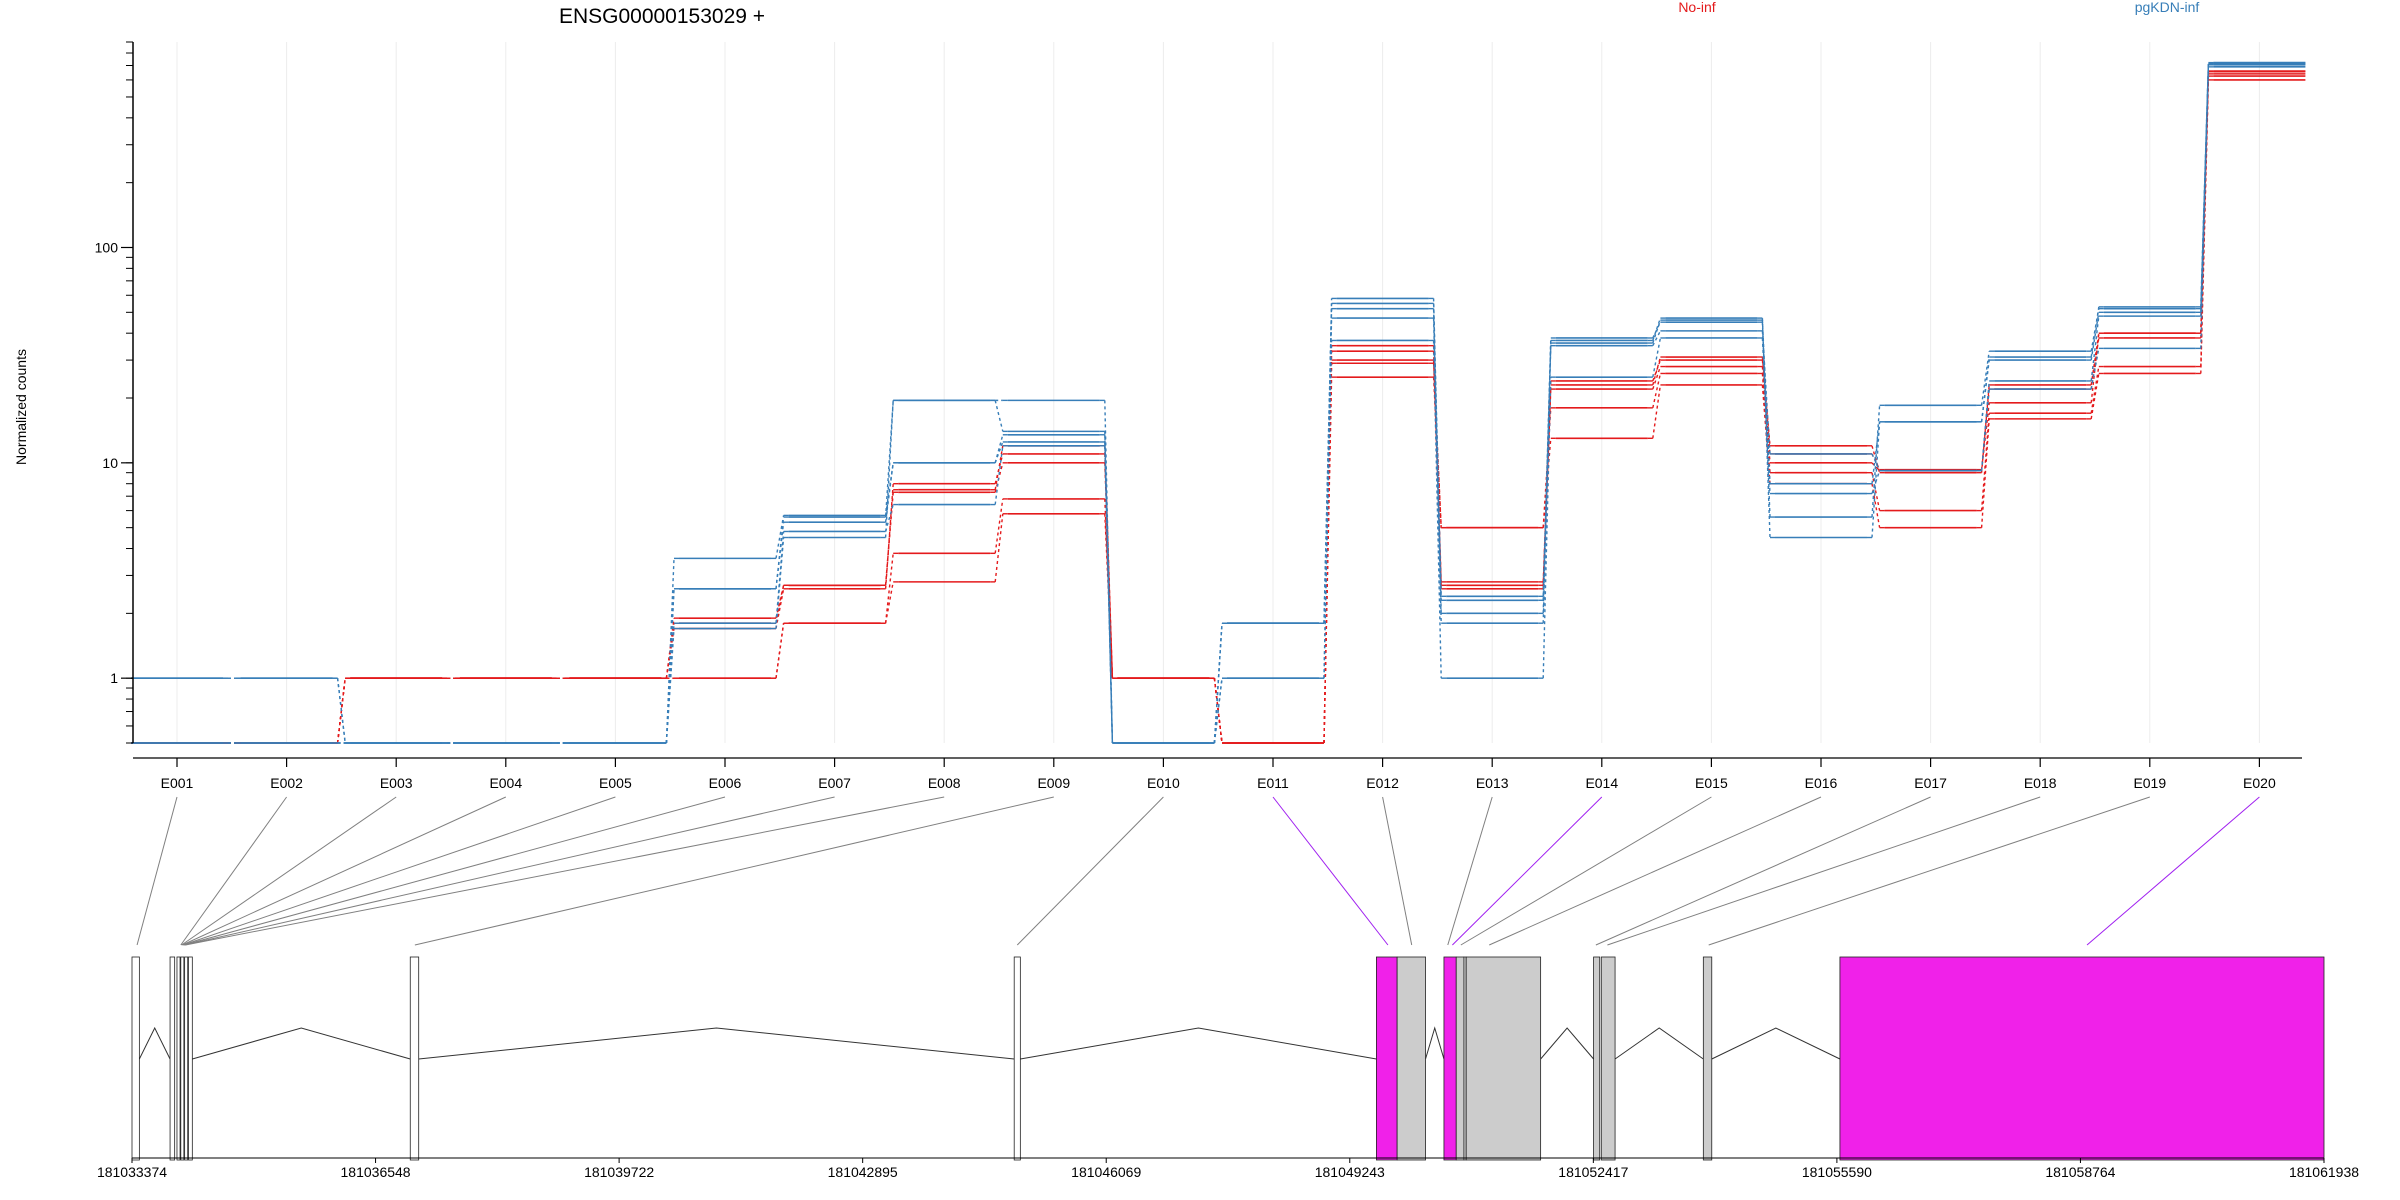 Image resolution: width=2400 pixels, height=1200 pixels. I want to click on x-tick-label-e019: E019, so click(2149, 783).